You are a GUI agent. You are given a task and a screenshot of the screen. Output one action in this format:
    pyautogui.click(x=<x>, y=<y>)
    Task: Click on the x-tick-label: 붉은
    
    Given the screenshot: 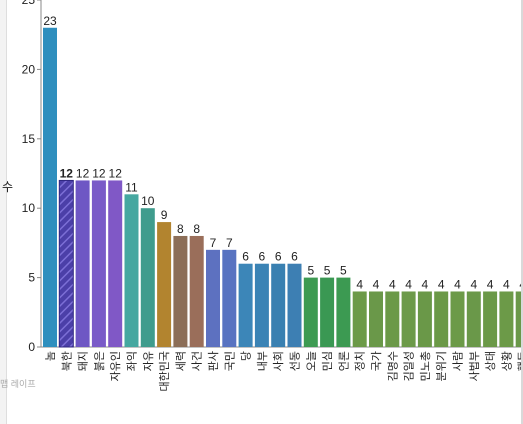 What is the action you would take?
    pyautogui.click(x=99, y=361)
    